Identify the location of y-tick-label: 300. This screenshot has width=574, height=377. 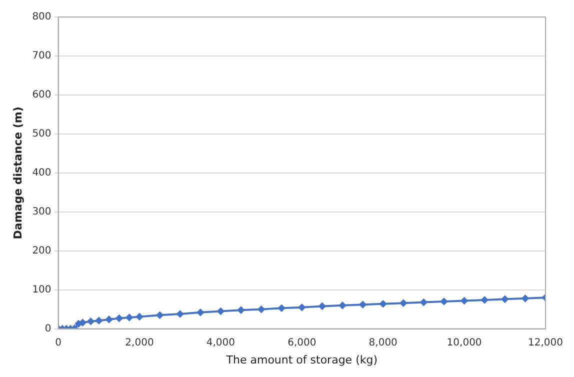
(42, 212).